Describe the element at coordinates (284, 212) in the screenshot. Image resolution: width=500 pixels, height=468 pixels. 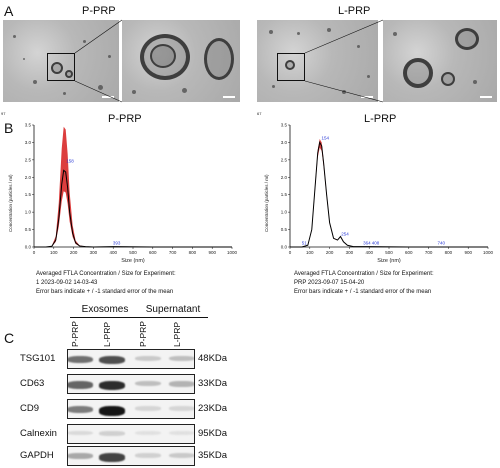
I see `nta-right-y-tick-label: 1.0` at that location.